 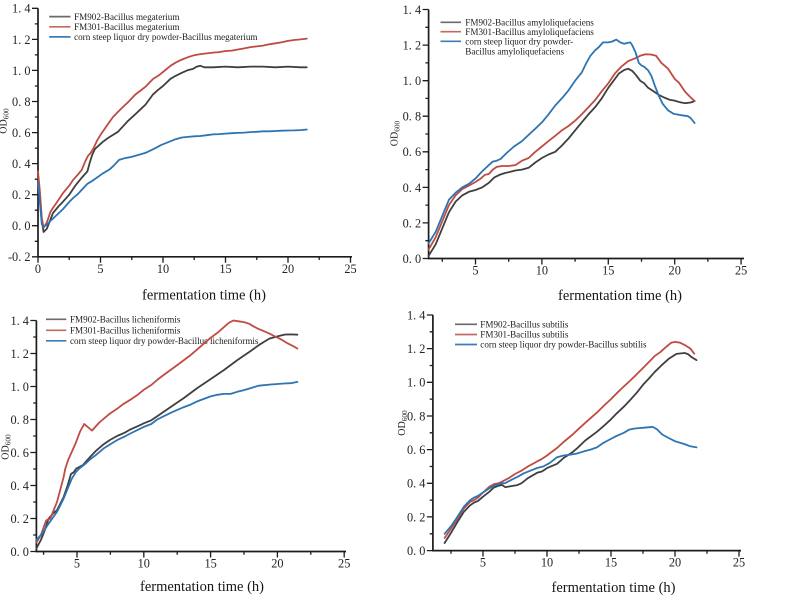 I want to click on svg-text: FM902-Bacillus megaterium, so click(x=126, y=17).